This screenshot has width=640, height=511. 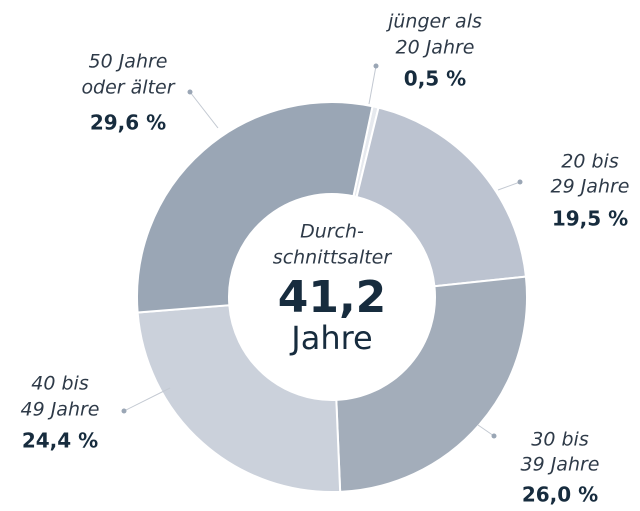 What do you see at coordinates (128, 88) in the screenshot?
I see `category-label: oder älter` at bounding box center [128, 88].